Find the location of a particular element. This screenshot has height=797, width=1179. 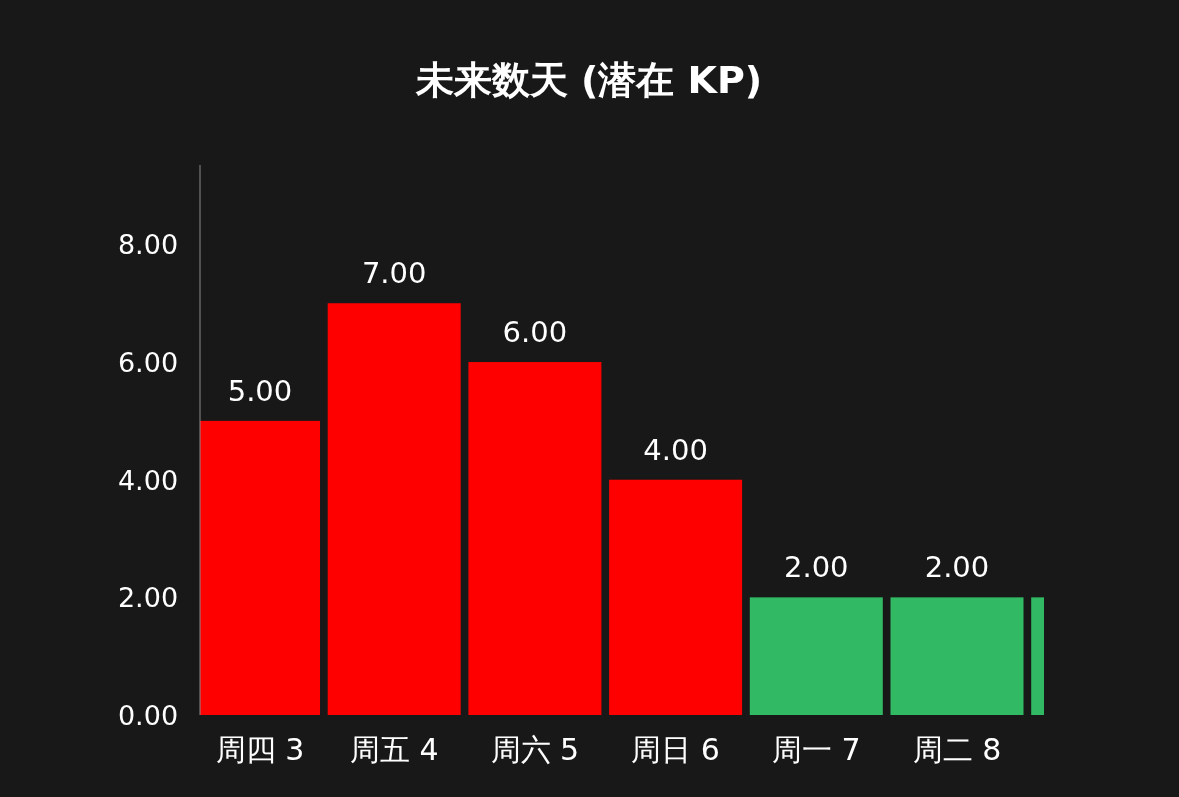

x-tick-label: 周一 7 is located at coordinates (816, 749).